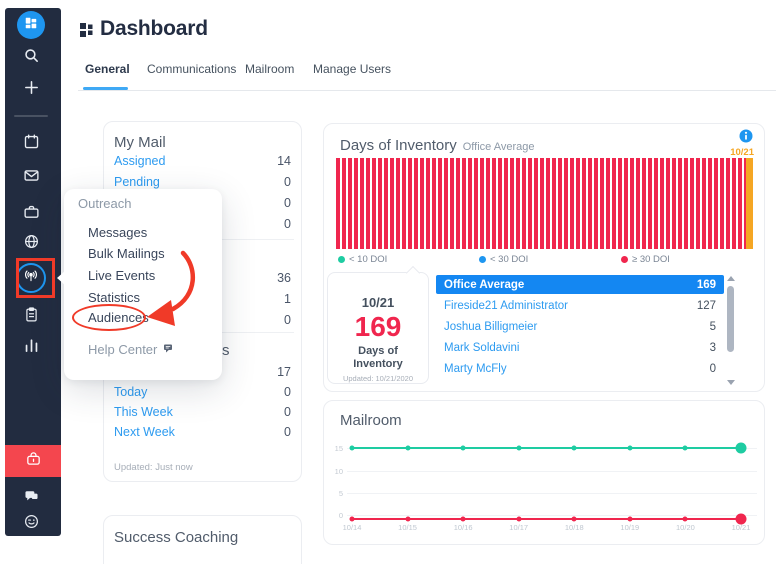 This screenshot has width=776, height=564. What do you see at coordinates (144, 432) in the screenshot?
I see `next-week-link: Next Week` at bounding box center [144, 432].